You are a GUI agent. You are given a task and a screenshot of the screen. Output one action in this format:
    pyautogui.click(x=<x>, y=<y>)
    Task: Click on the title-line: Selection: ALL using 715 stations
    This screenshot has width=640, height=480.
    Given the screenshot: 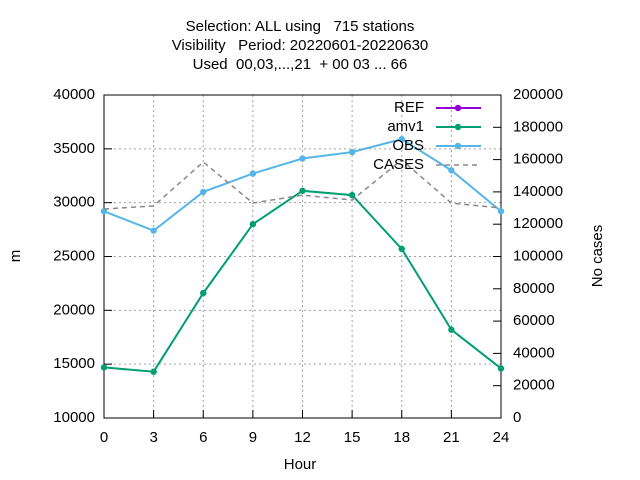 What is the action you would take?
    pyautogui.click(x=300, y=26)
    